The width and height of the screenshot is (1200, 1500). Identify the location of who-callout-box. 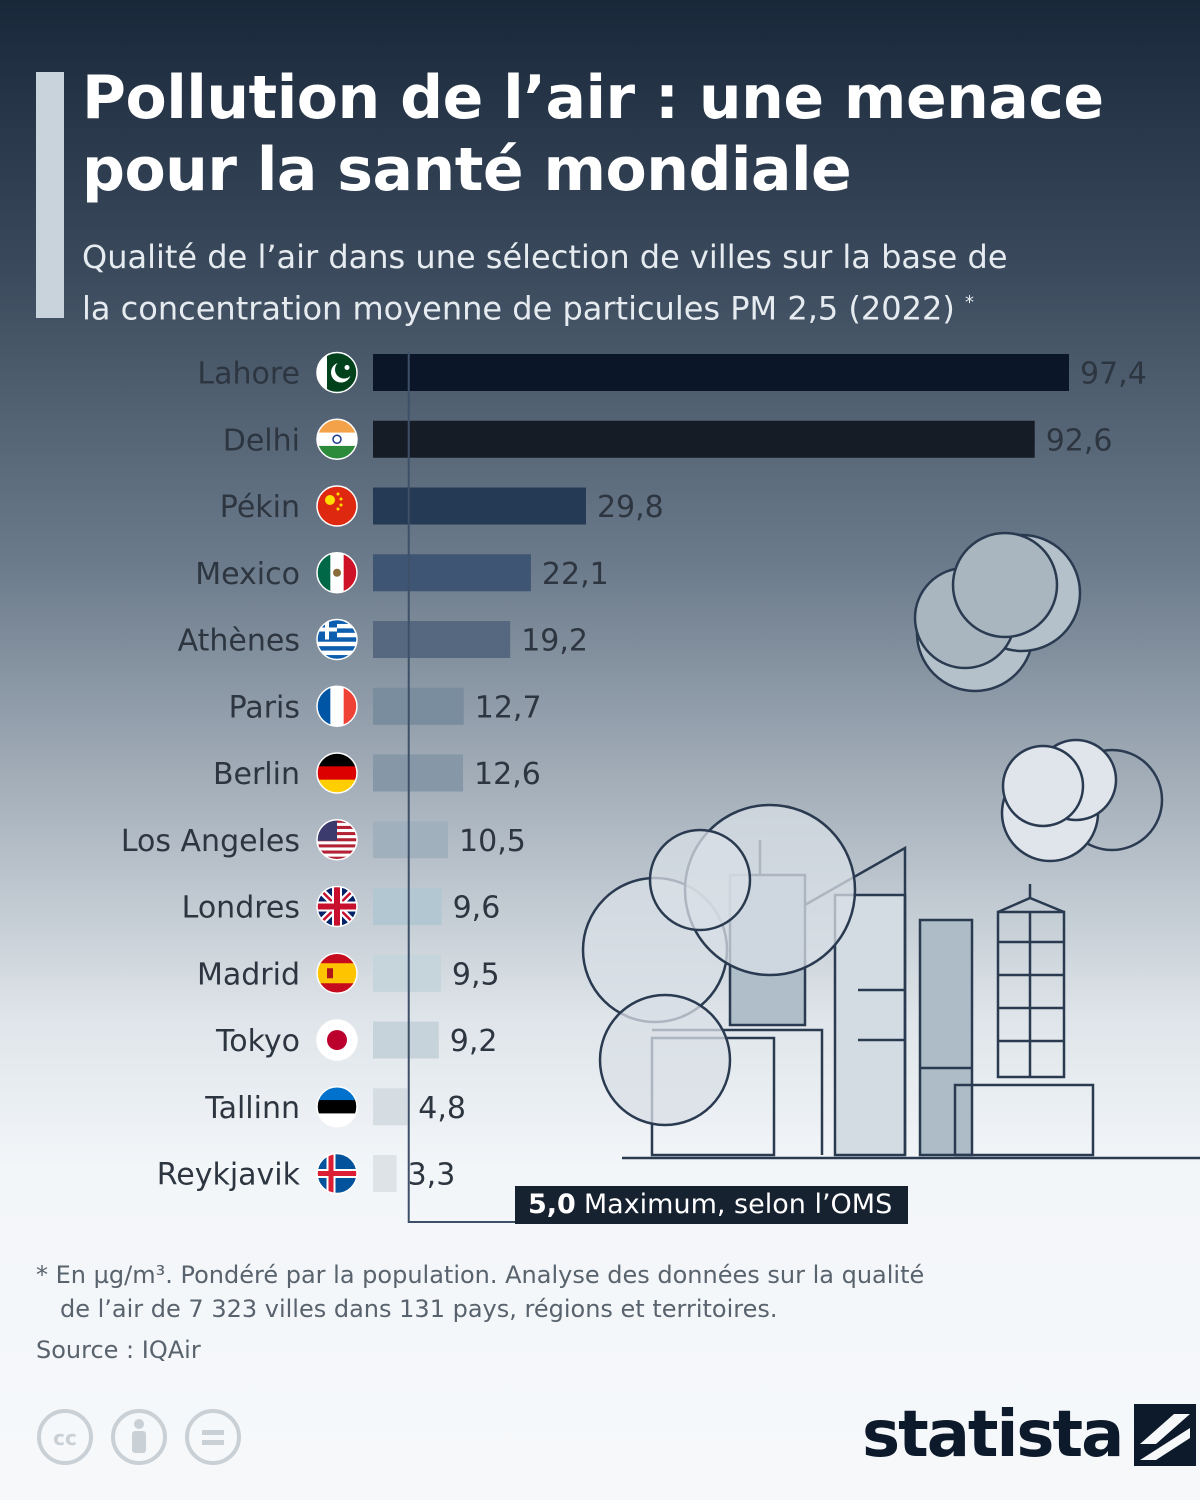
(711, 1205).